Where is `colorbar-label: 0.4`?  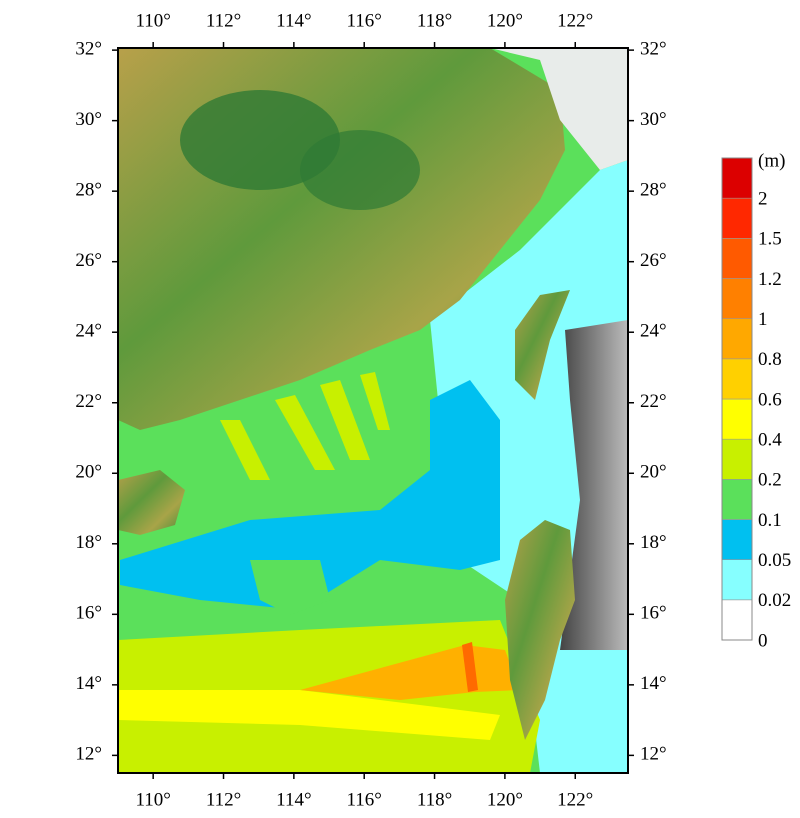 colorbar-label: 0.4 is located at coordinates (770, 440).